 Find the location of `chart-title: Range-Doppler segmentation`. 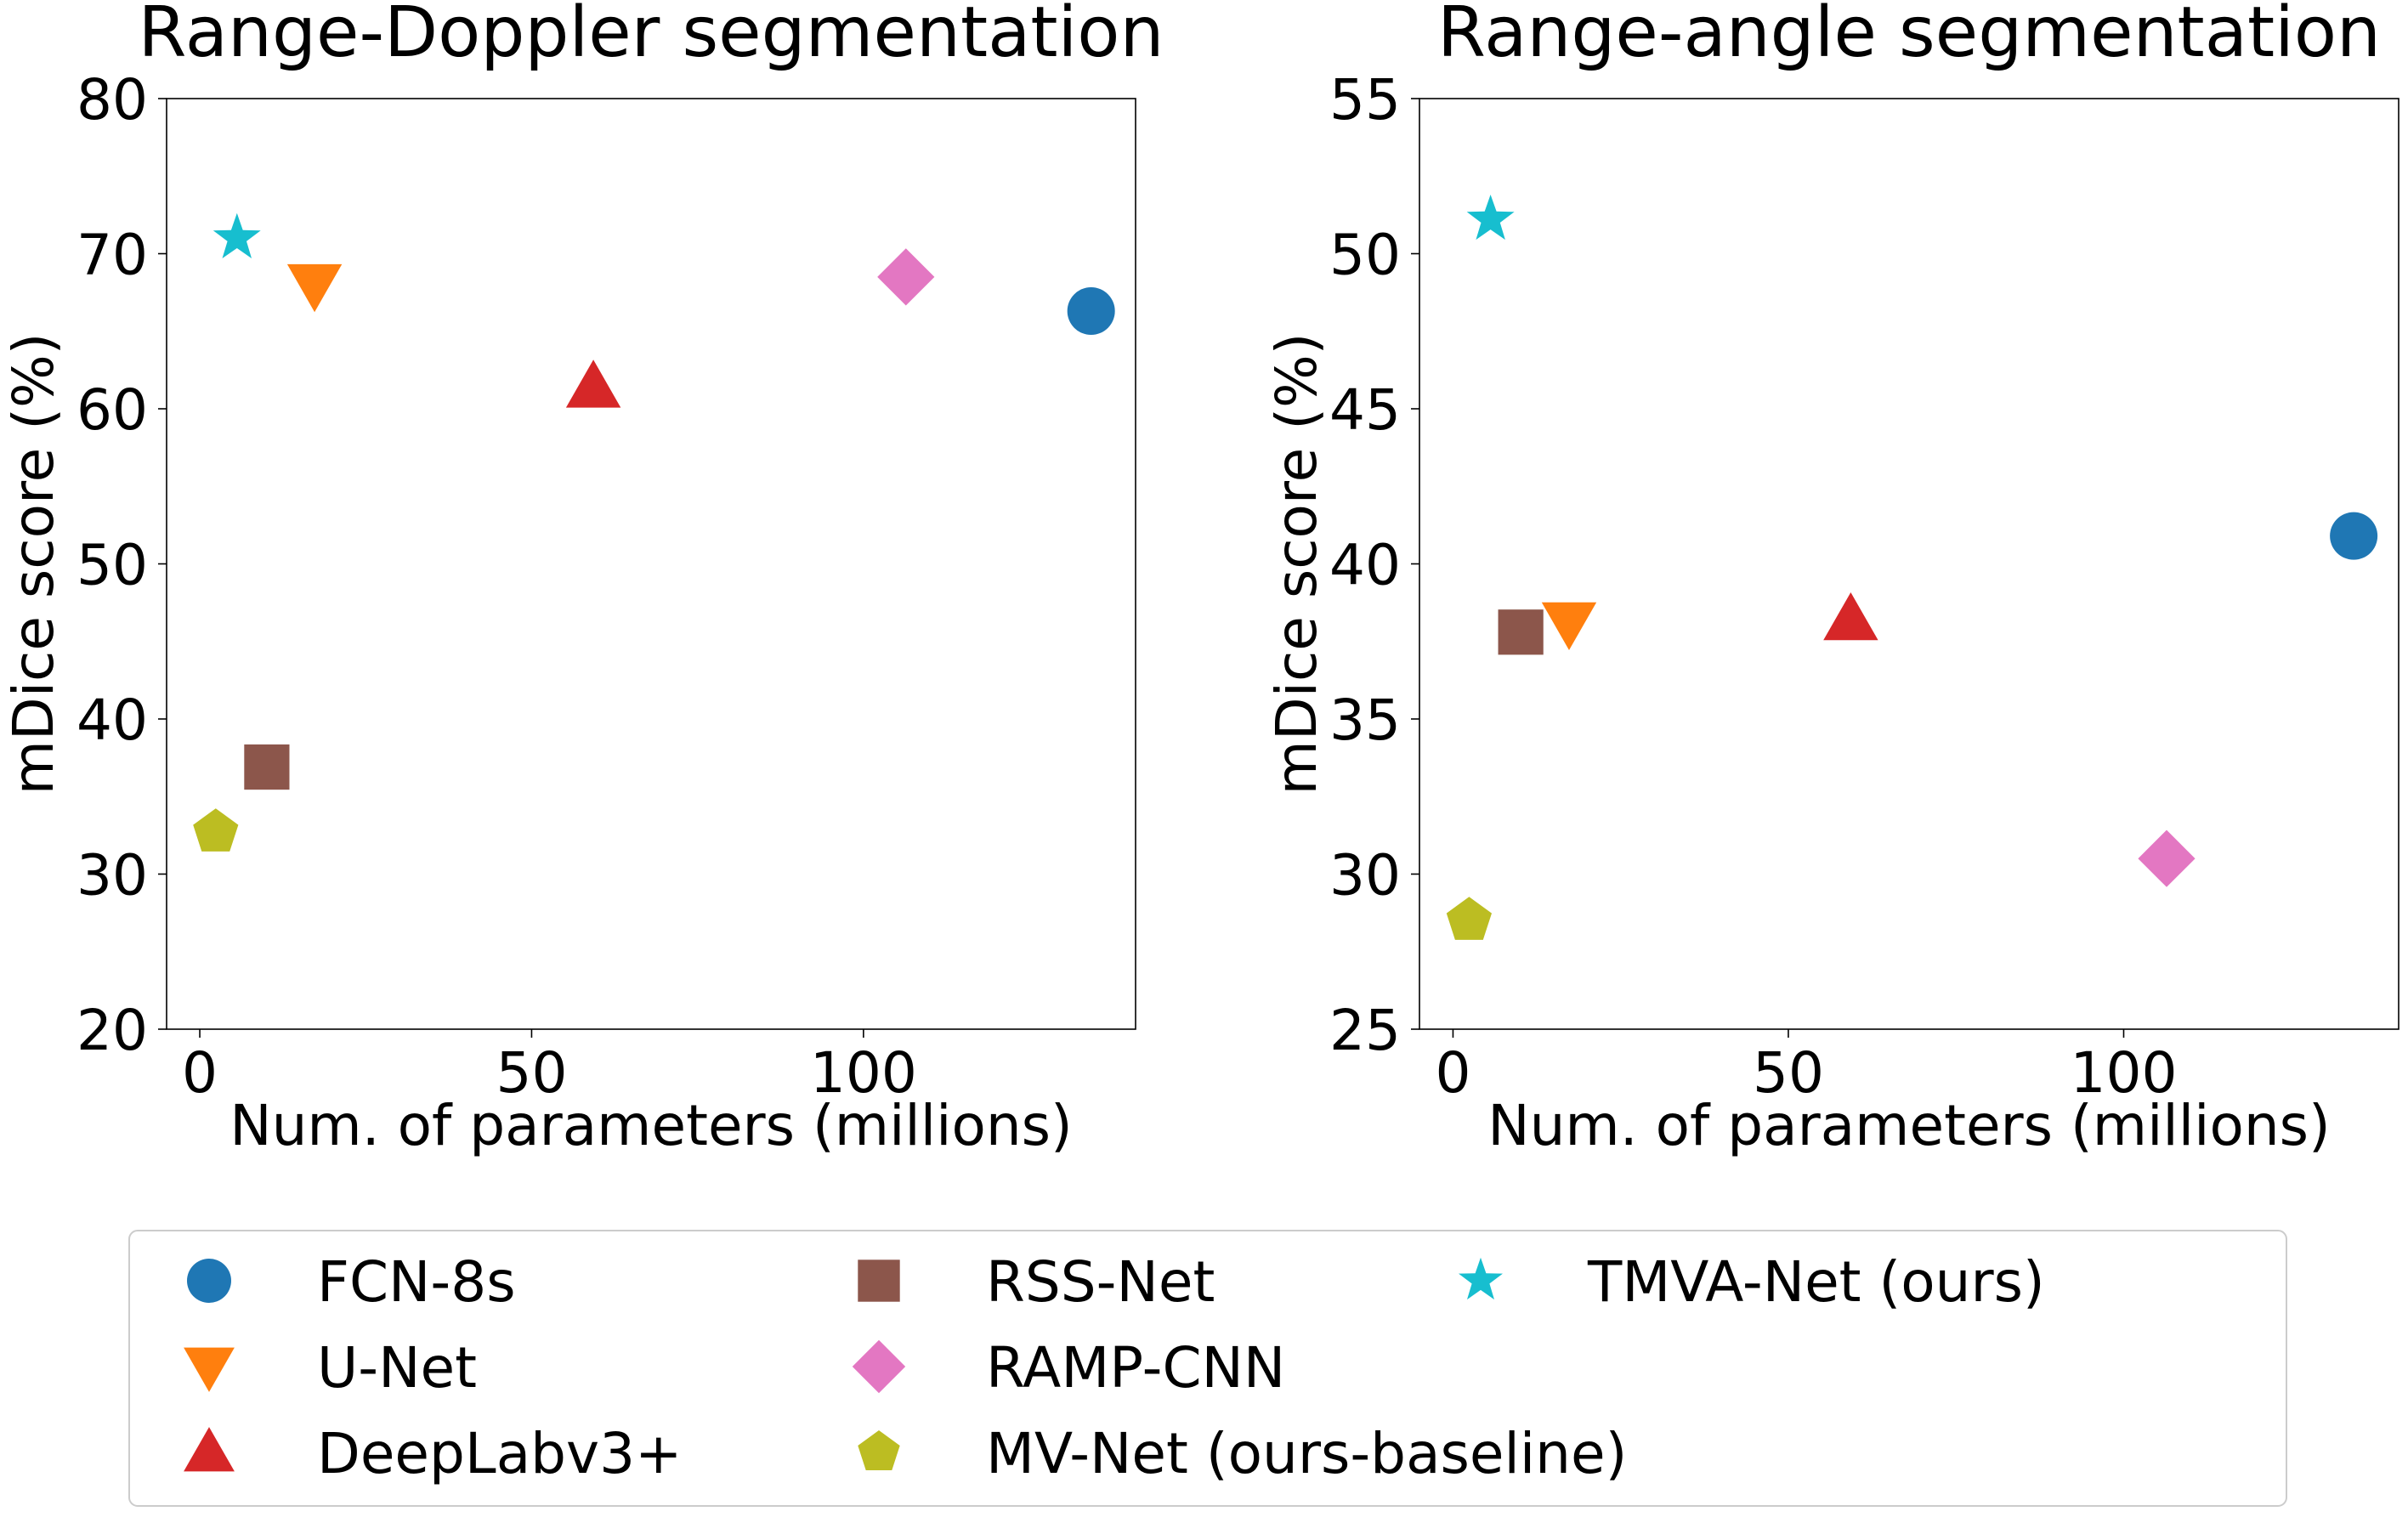

chart-title: Range-Doppler segmentation is located at coordinates (652, 36).